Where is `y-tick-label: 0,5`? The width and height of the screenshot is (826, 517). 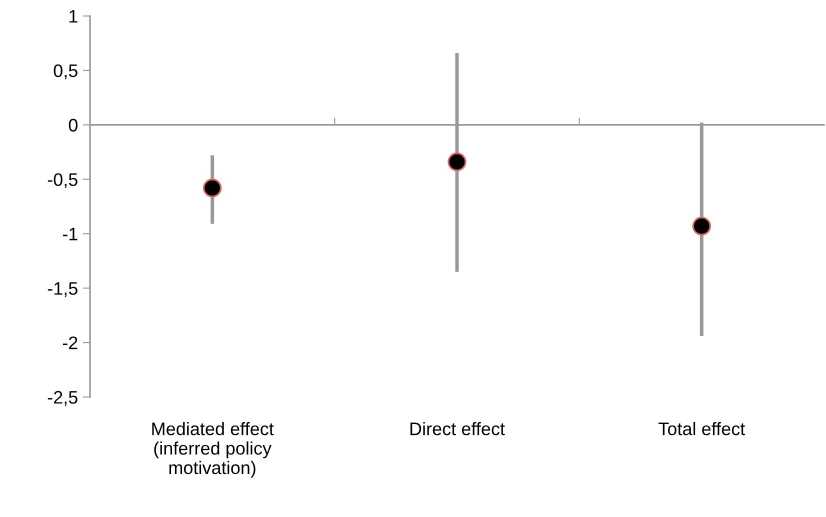 y-tick-label: 0,5 is located at coordinates (66, 72).